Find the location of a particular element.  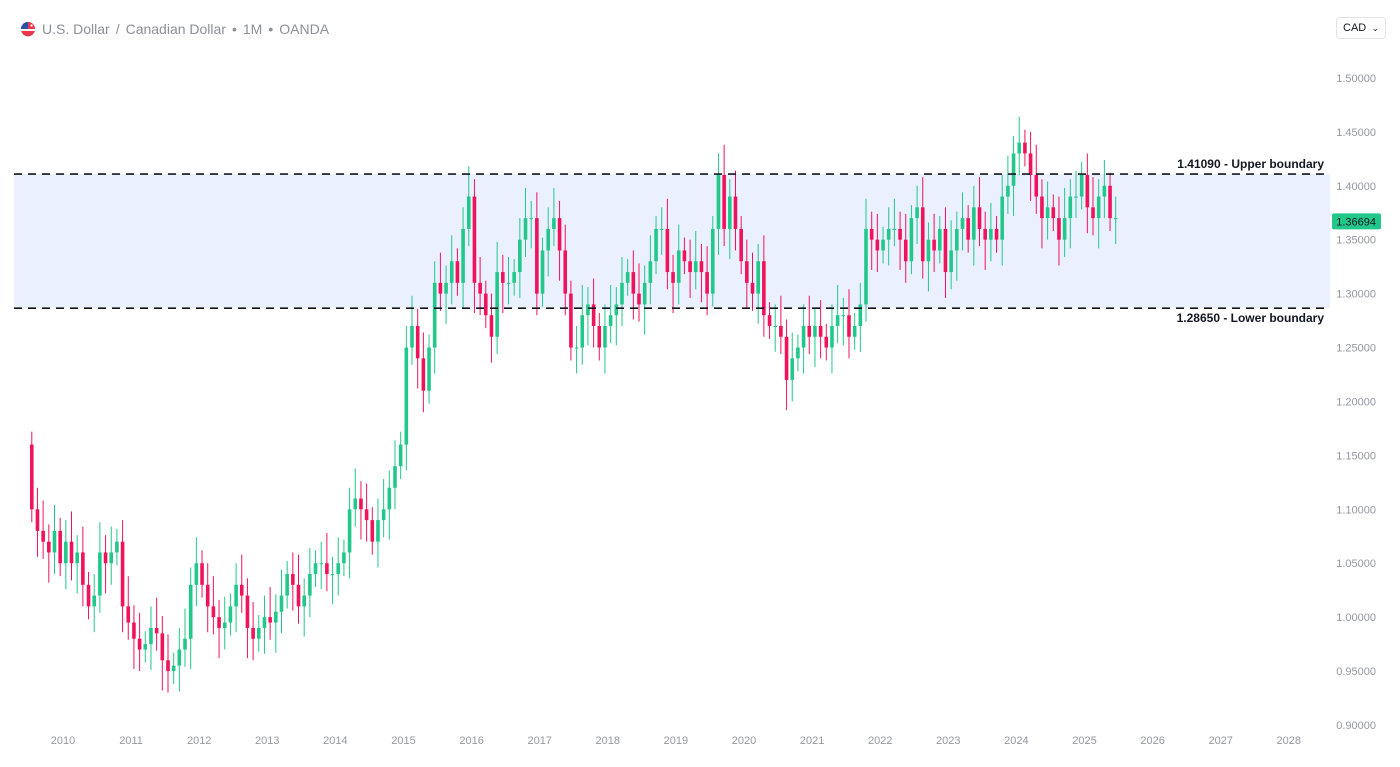

x-tick-label: 2017 is located at coordinates (539, 741).